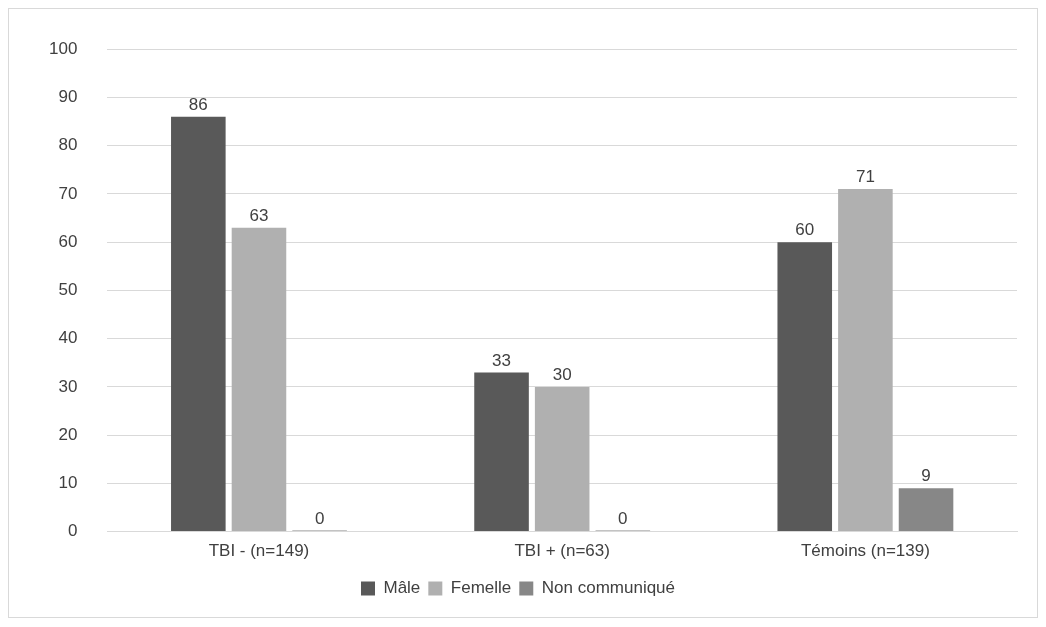 The width and height of the screenshot is (1046, 627). What do you see at coordinates (63, 48) in the screenshot?
I see `y-tick-label: 100` at bounding box center [63, 48].